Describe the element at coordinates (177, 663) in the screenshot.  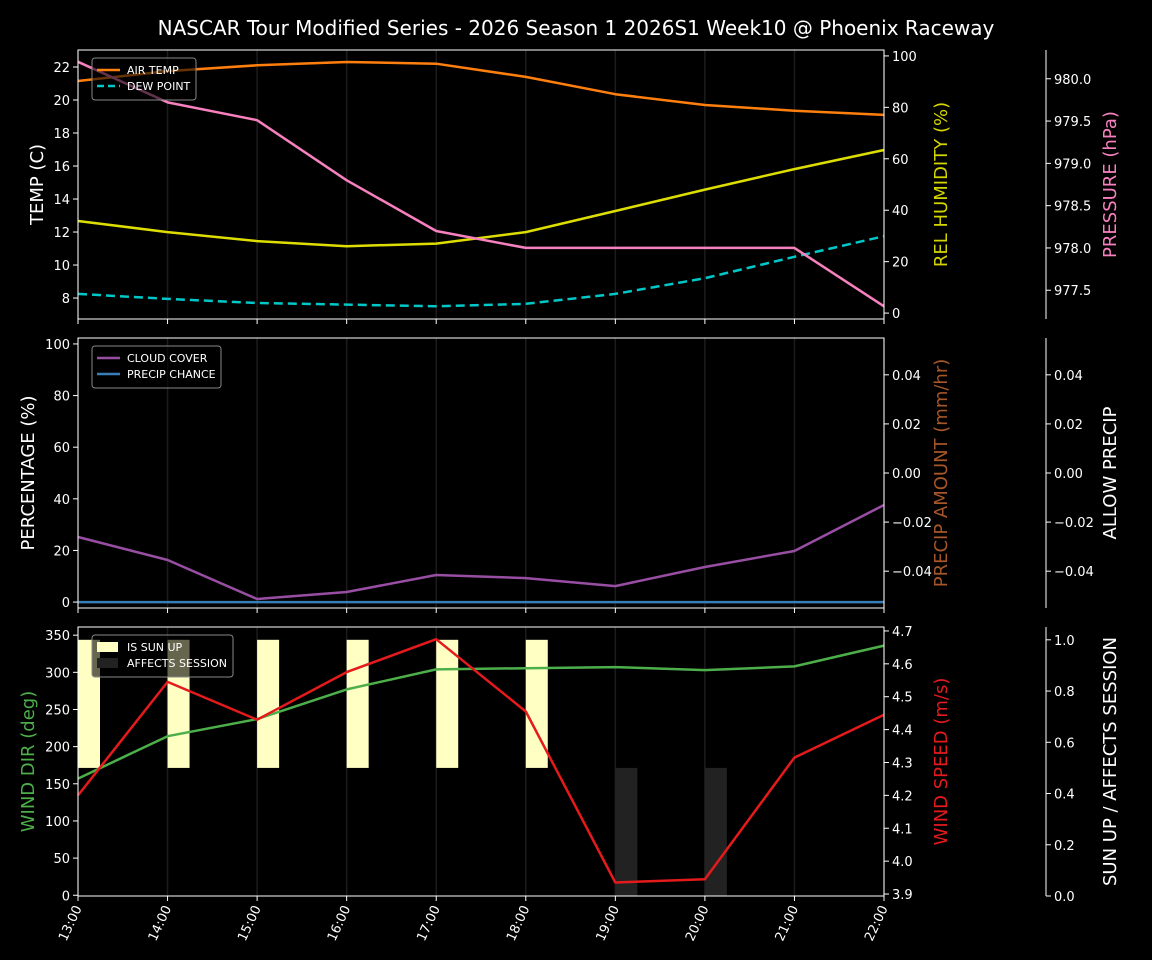
I see `legend-label: AFFECTS SESSION` at that location.